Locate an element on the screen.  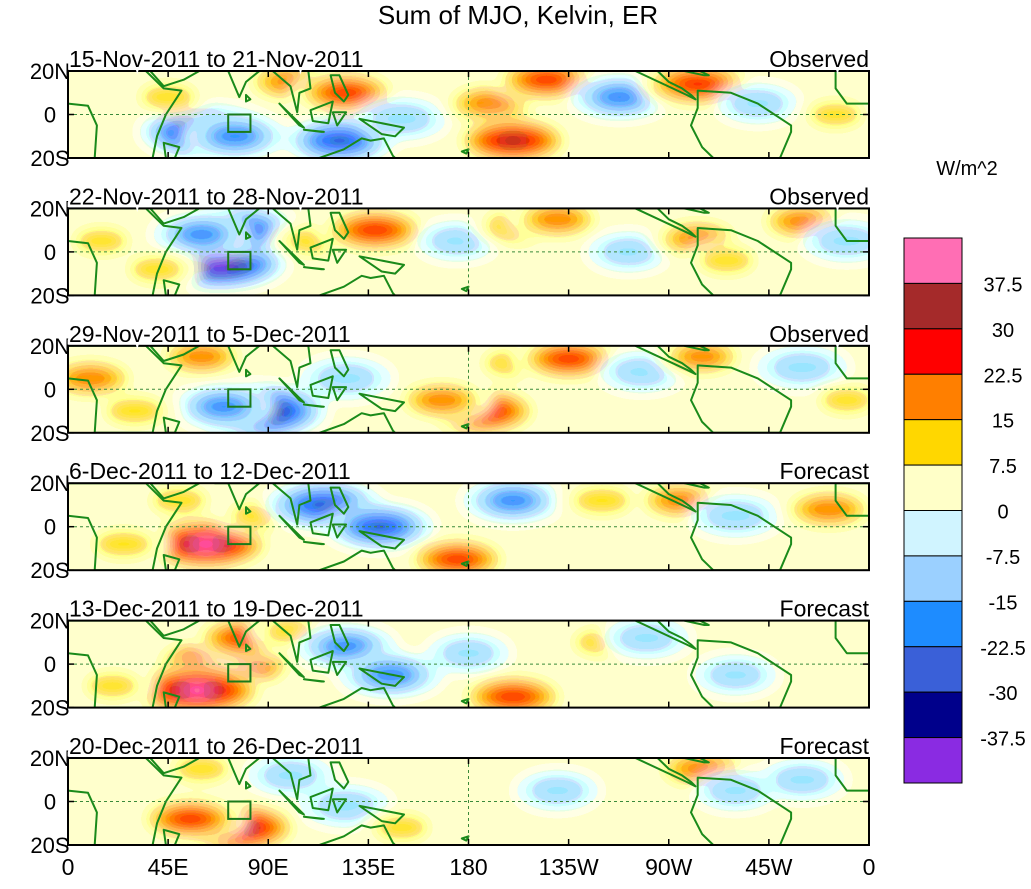
y-tick-label: 0 is located at coordinates (50, 389).